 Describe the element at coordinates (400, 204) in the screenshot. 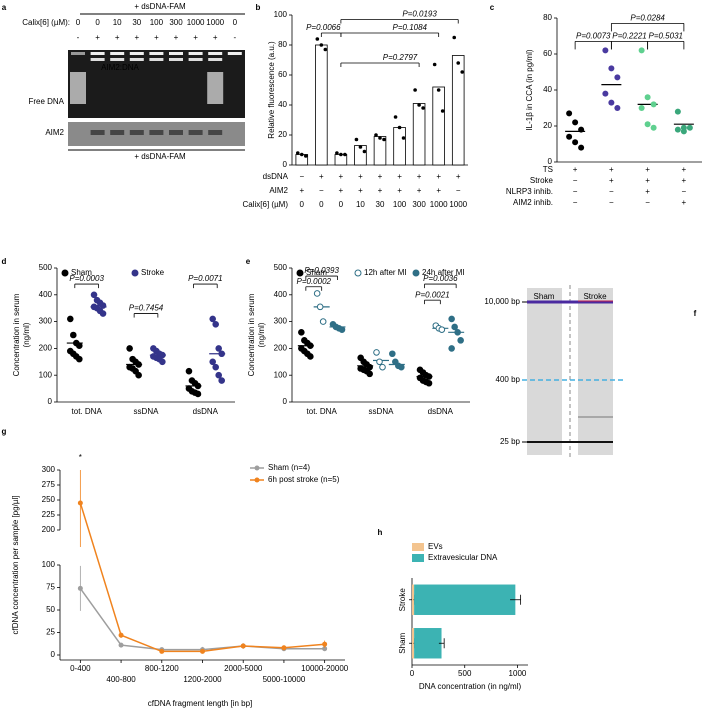

I see `row-value: 100` at that location.